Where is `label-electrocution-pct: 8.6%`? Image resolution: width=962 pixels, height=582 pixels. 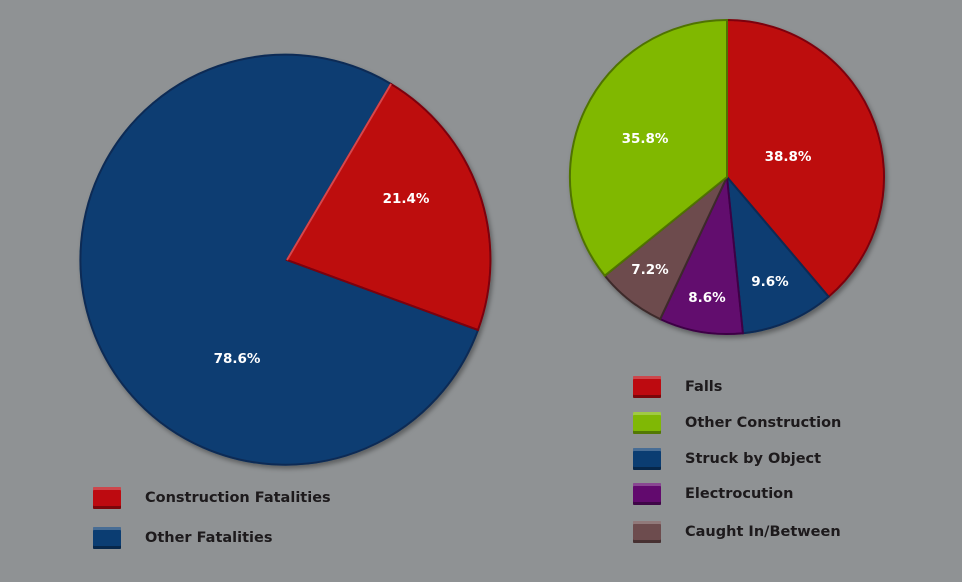
label-electrocution-pct: 8.6% is located at coordinates (707, 298).